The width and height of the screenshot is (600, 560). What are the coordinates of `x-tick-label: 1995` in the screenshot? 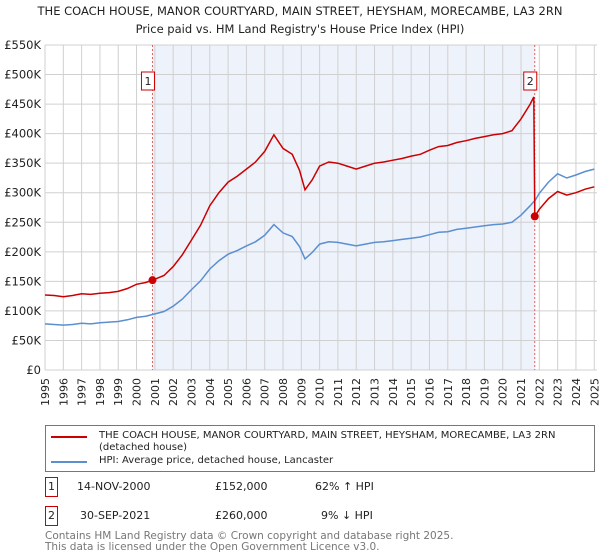 It's located at (45, 392).